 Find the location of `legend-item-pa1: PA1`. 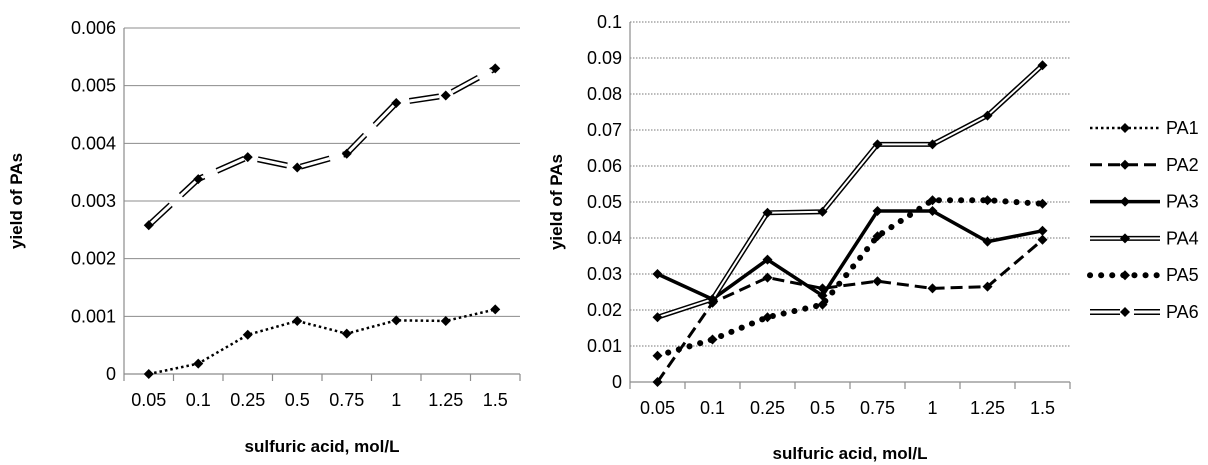

legend-item-pa1: PA1 is located at coordinates (1144, 128).